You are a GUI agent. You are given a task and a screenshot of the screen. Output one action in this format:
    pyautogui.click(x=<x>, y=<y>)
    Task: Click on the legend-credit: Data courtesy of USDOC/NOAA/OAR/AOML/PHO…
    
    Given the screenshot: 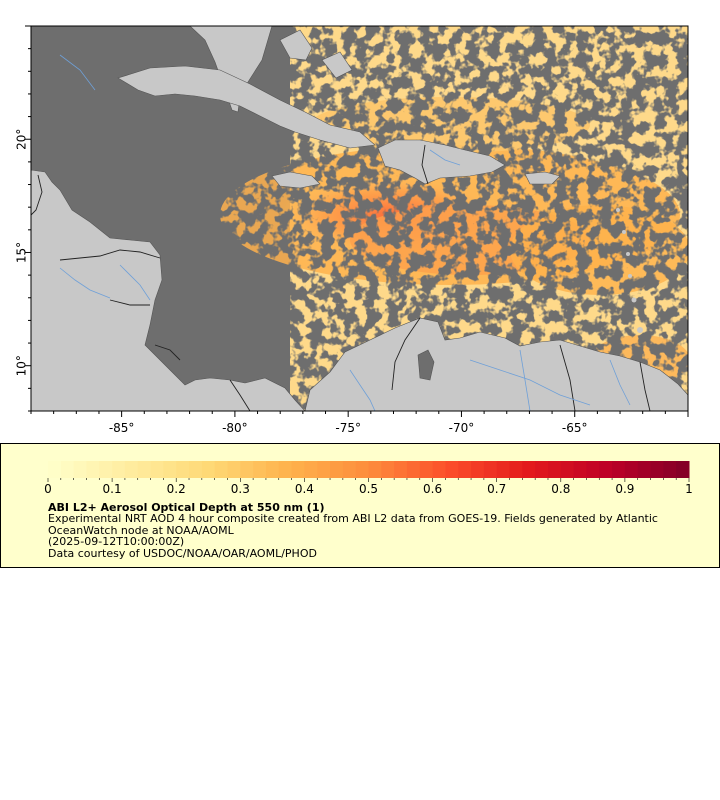 What is the action you would take?
    pyautogui.click(x=182, y=553)
    